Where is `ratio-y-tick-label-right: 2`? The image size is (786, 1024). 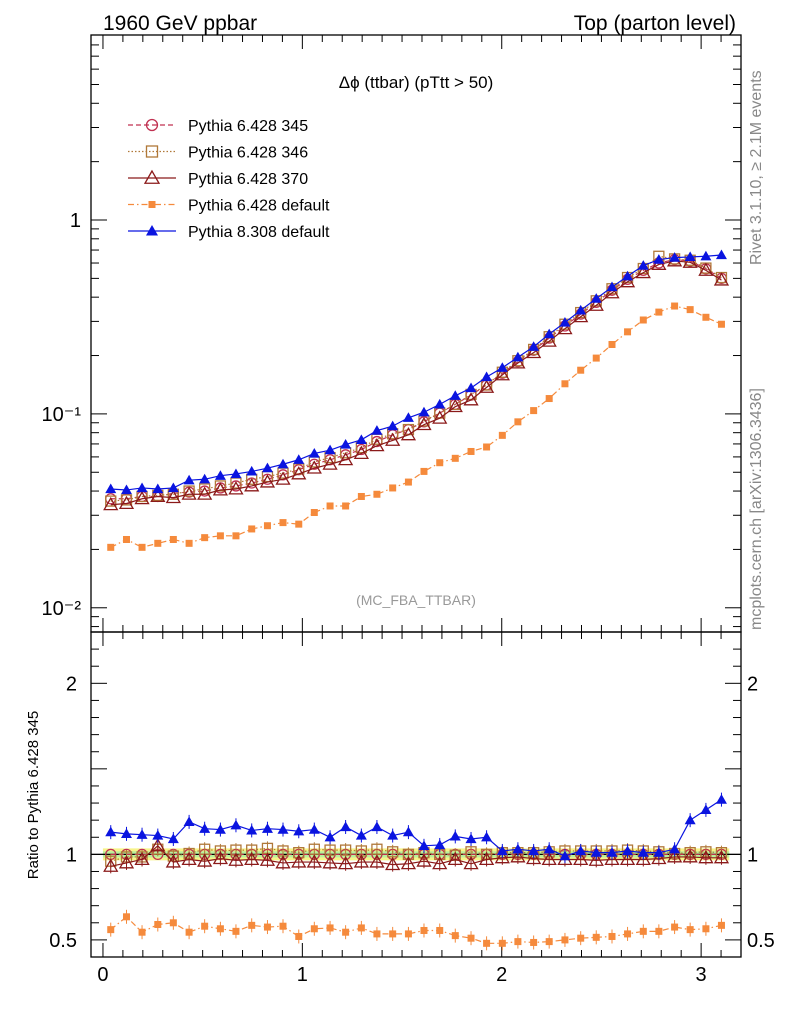 ratio-y-tick-label-right: 2 is located at coordinates (752, 684).